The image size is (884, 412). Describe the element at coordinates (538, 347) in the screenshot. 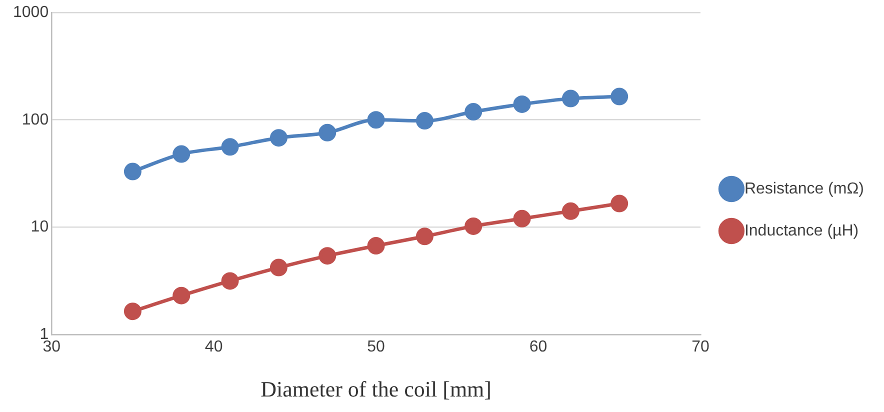

I see `x-tick-label: 60` at that location.